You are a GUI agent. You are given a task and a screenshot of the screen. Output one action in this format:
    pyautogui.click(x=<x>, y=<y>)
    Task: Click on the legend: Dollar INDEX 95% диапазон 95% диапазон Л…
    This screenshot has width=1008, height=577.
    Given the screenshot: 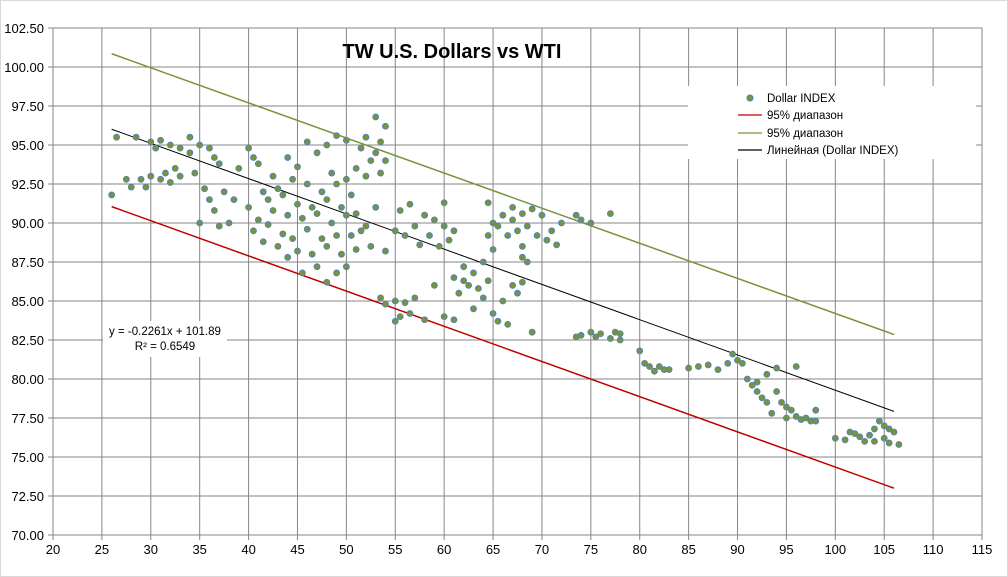 What is the action you would take?
    pyautogui.click(x=832, y=122)
    